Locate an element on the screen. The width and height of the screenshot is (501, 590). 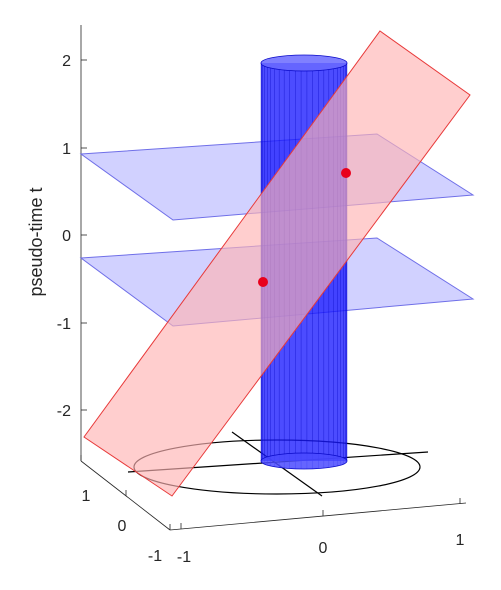
z-tick-label: -1 is located at coordinates (64, 324).